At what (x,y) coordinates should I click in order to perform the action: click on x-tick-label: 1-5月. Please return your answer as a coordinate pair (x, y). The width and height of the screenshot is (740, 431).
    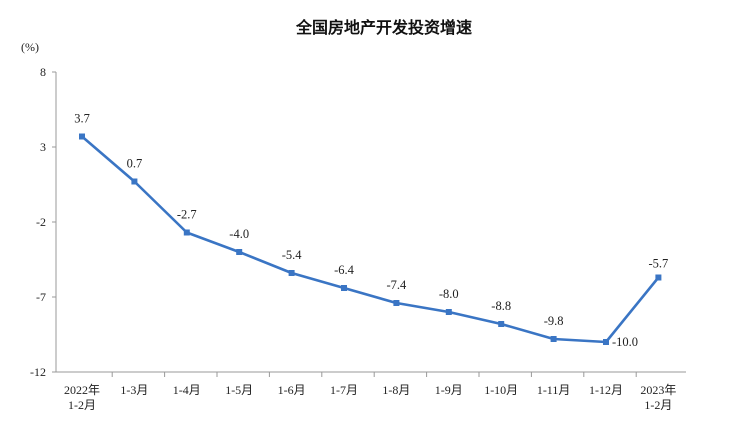
    Looking at the image, I should click on (239, 390).